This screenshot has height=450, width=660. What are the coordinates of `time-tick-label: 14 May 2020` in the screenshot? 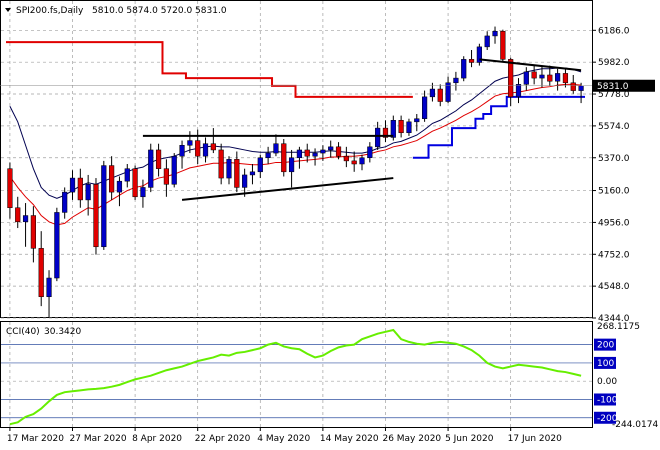 It's located at (349, 439).